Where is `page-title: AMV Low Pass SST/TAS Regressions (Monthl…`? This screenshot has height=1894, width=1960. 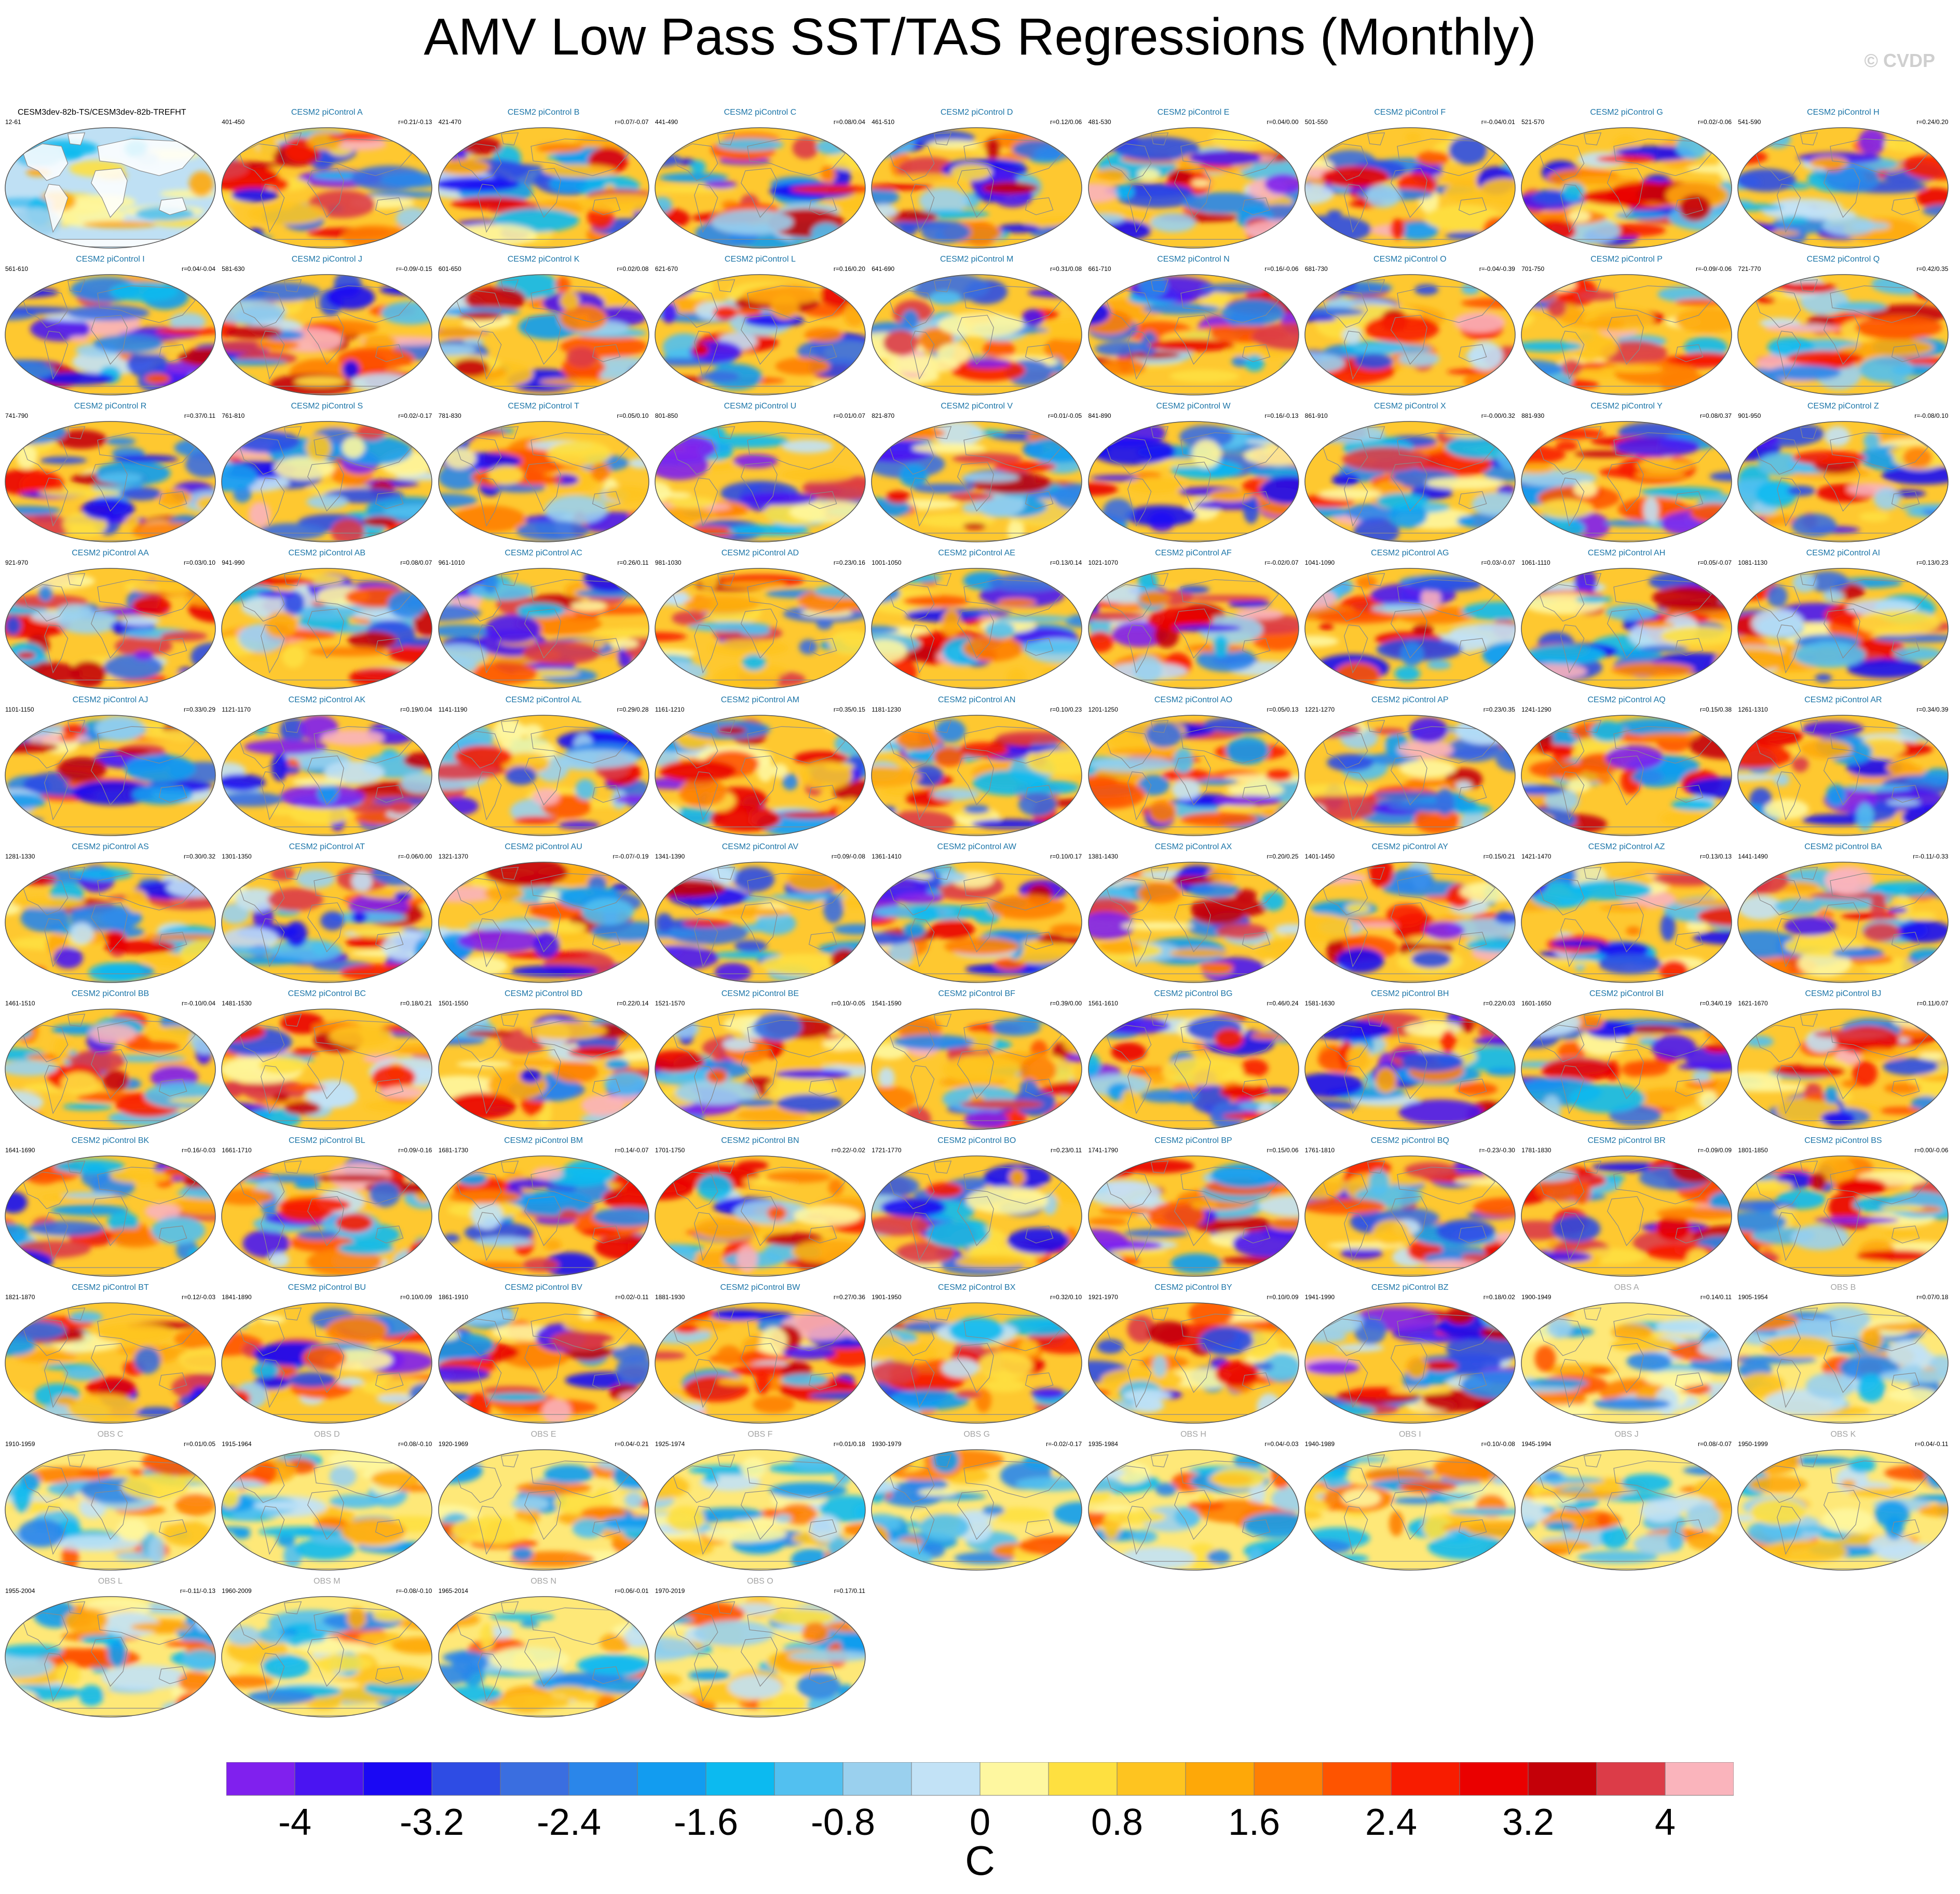
page-title: AMV Low Pass SST/TAS Regressions (Monthl… is located at coordinates (980, 37).